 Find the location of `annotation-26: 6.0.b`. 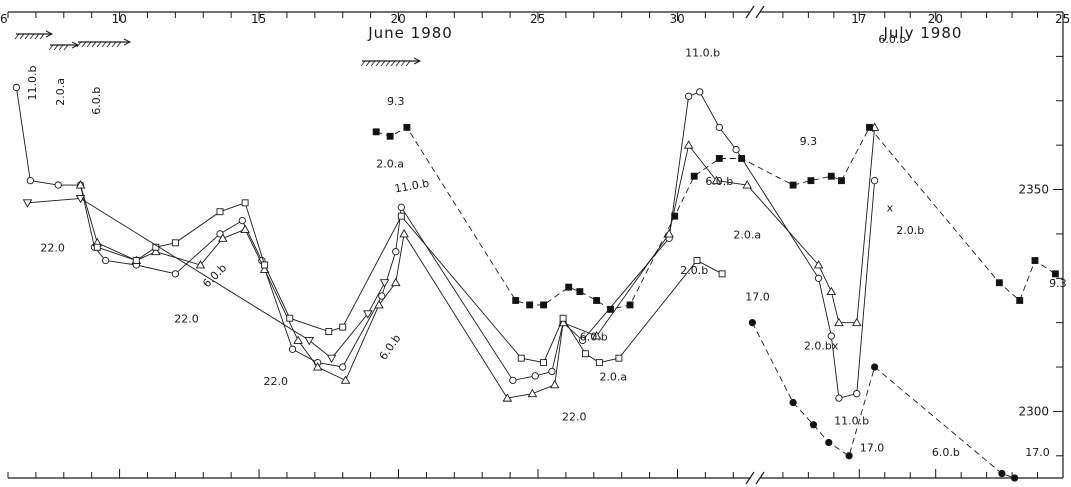

annotation-26: 6.0.b is located at coordinates (946, 452).